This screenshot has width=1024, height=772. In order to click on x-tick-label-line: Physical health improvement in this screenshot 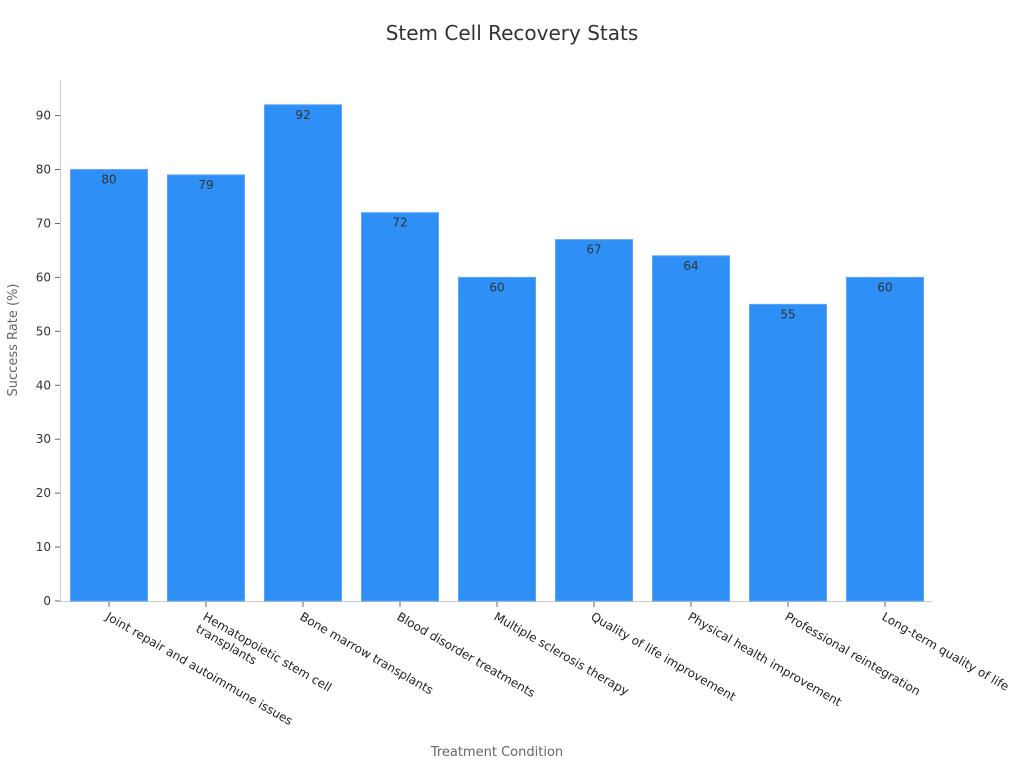, I will do `click(765, 659)`.